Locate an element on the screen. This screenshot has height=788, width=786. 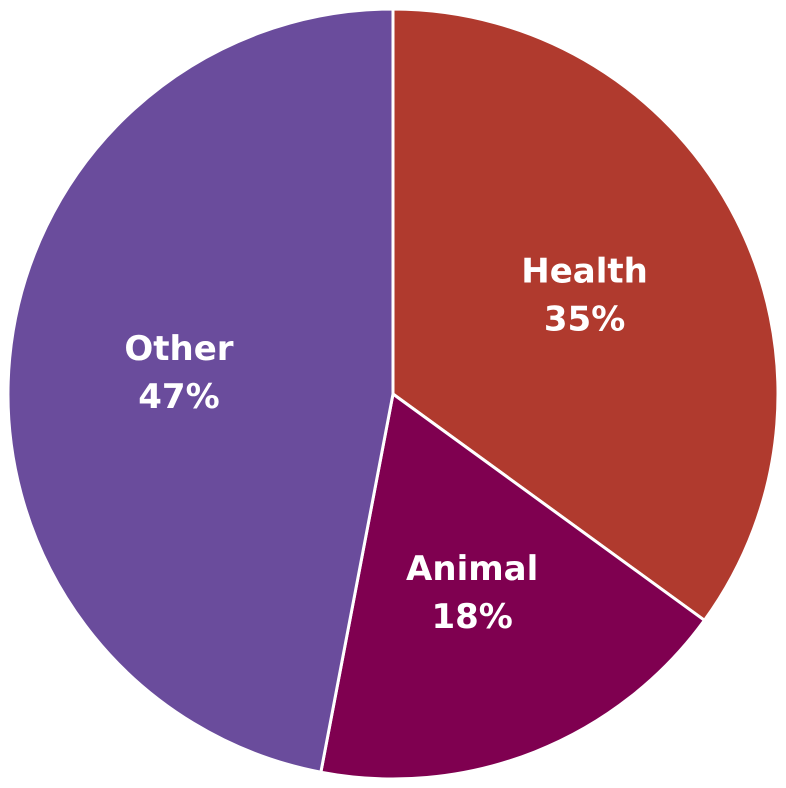
slice-label: Health is located at coordinates (584, 271).